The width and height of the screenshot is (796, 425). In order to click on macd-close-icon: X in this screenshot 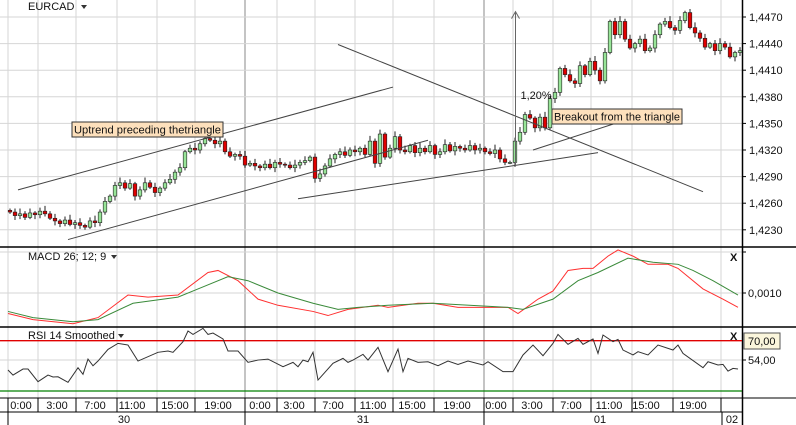, I will do `click(734, 258)`.